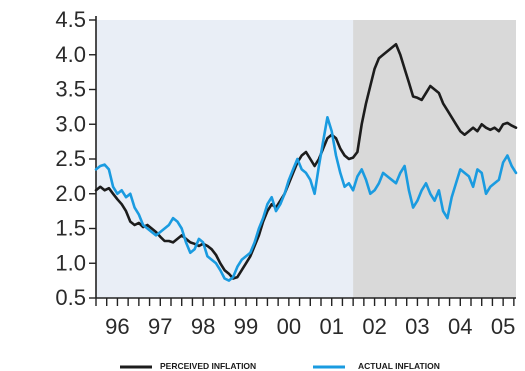 This screenshot has width=525, height=371. What do you see at coordinates (160, 326) in the screenshot?
I see `x-tick-label: 97` at bounding box center [160, 326].